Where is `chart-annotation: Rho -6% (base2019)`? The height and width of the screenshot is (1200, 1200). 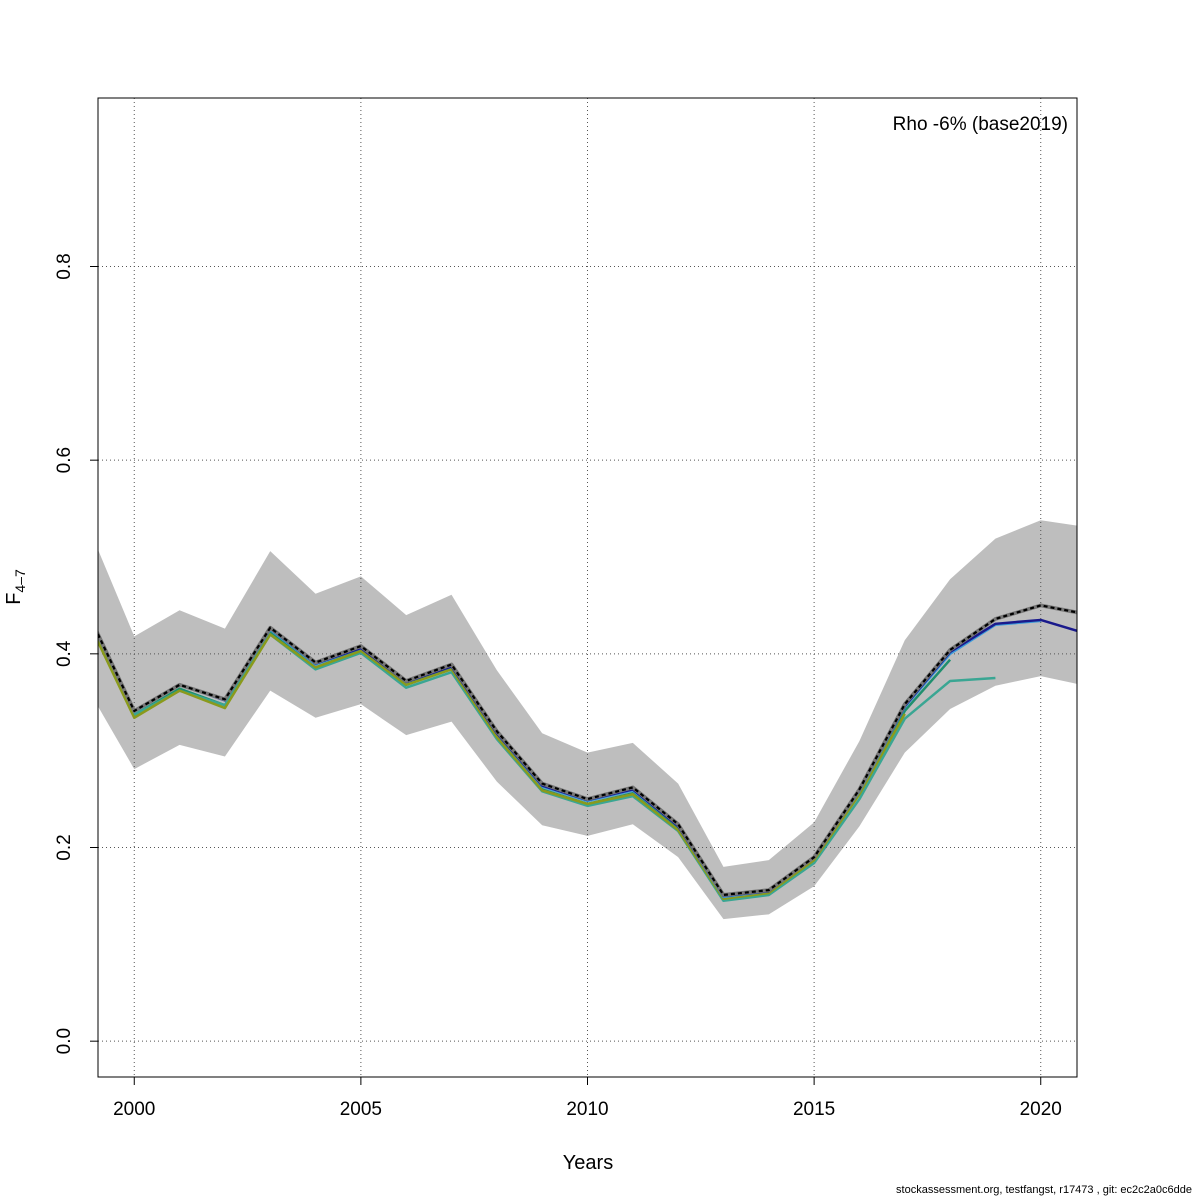 chart-annotation: Rho -6% (base2019) is located at coordinates (980, 124).